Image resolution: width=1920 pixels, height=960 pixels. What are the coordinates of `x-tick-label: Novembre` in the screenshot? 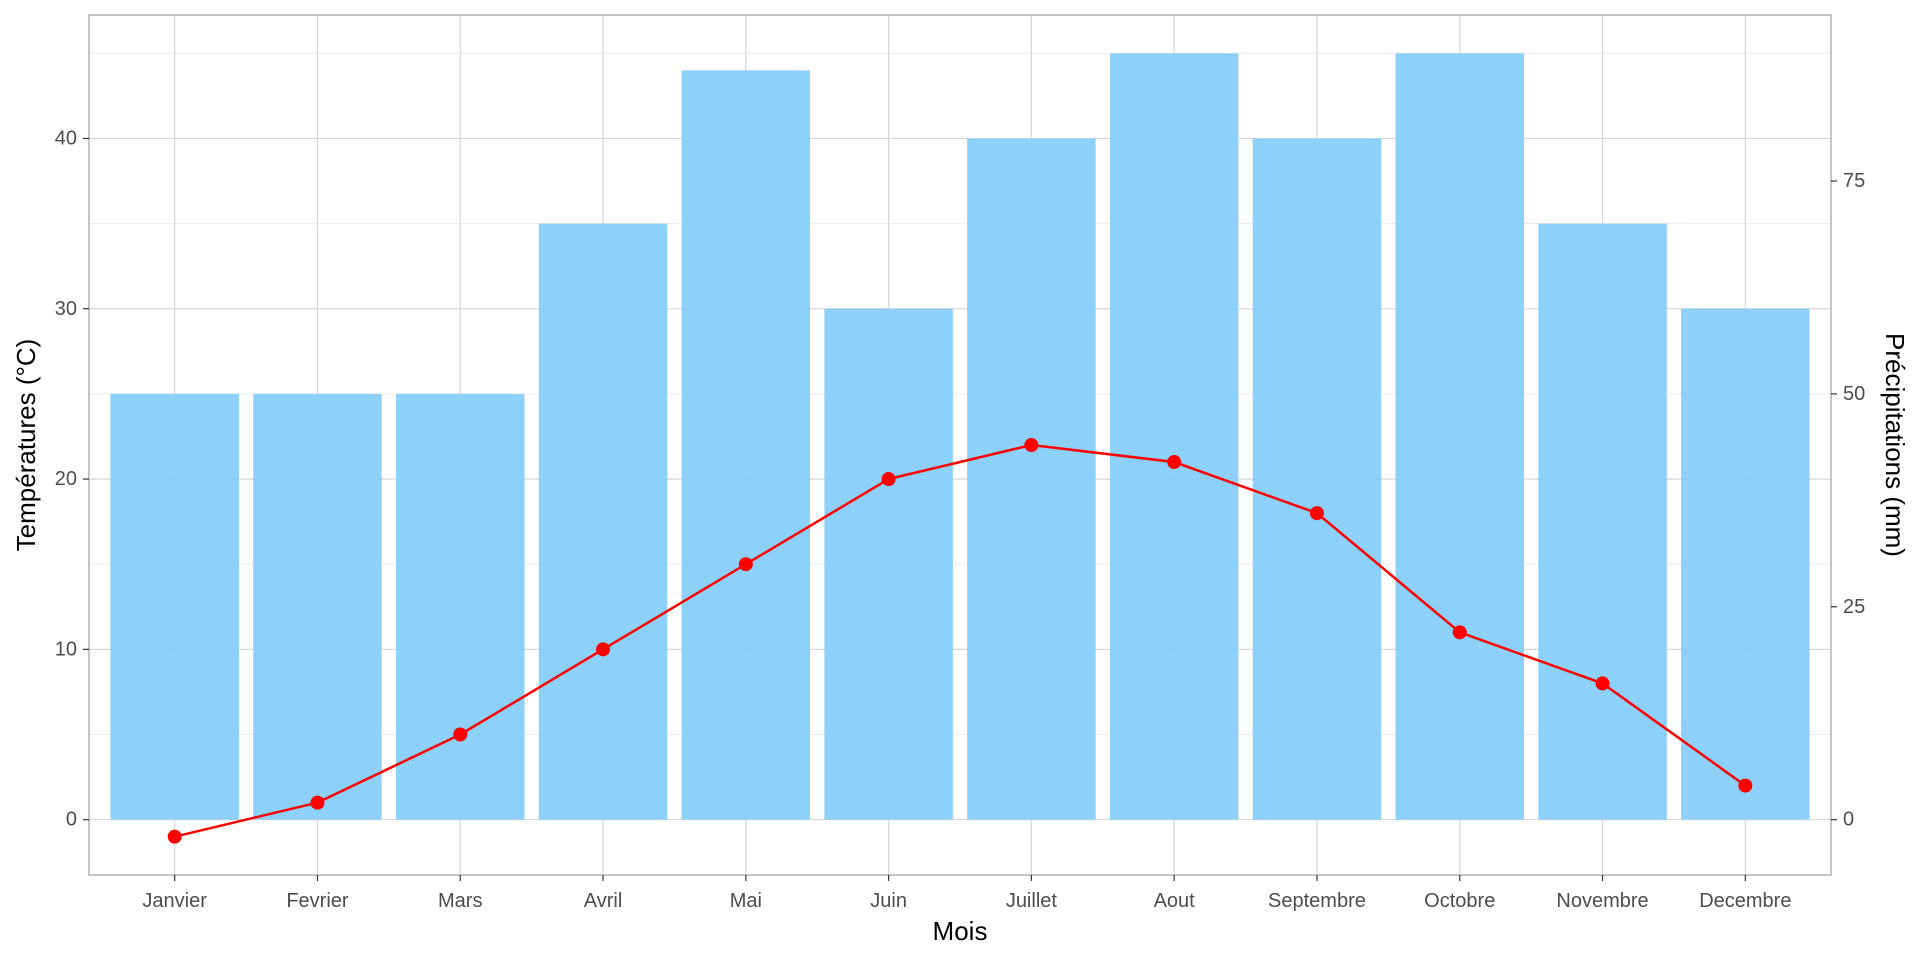 It's located at (1602, 901).